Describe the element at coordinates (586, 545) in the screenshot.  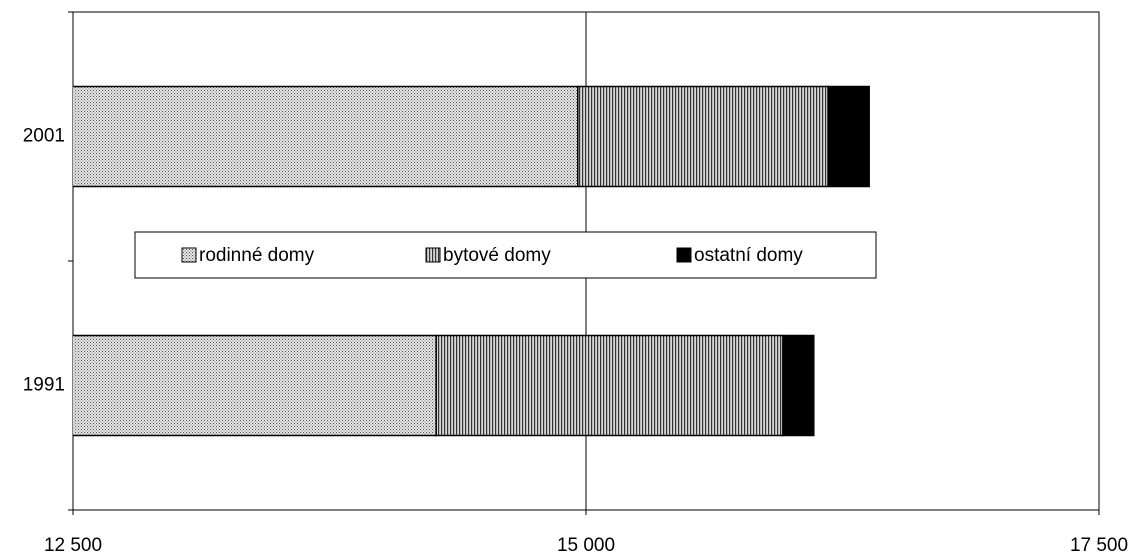
I see `x-tick-label: 15 000` at that location.